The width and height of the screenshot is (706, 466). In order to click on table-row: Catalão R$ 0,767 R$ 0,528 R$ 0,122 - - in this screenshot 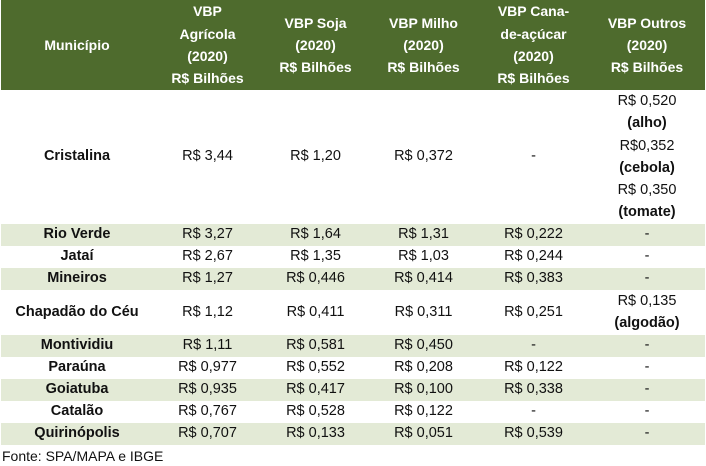, I will do `click(353, 412)`.